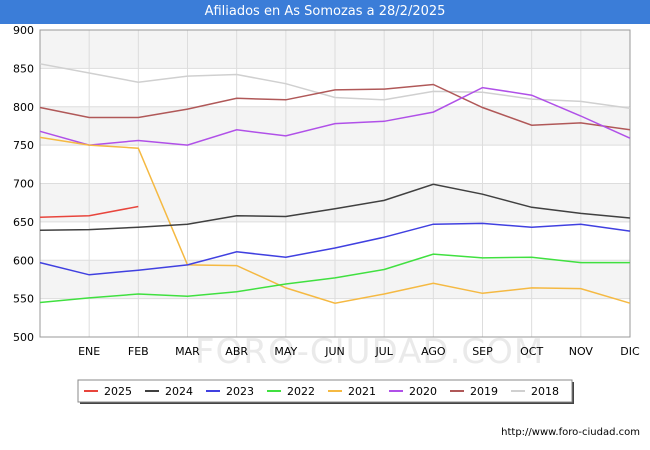  Describe the element at coordinates (23, 337) in the screenshot. I see `y-tick-label: 500` at that location.